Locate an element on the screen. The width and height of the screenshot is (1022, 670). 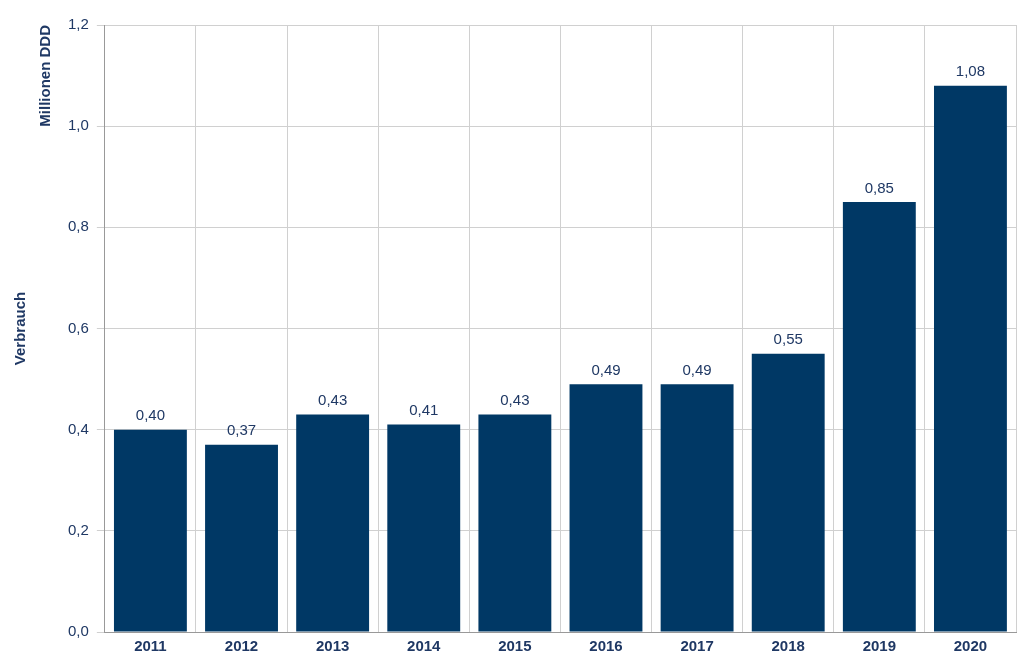
x-tick-label: 2016 is located at coordinates (606, 646).